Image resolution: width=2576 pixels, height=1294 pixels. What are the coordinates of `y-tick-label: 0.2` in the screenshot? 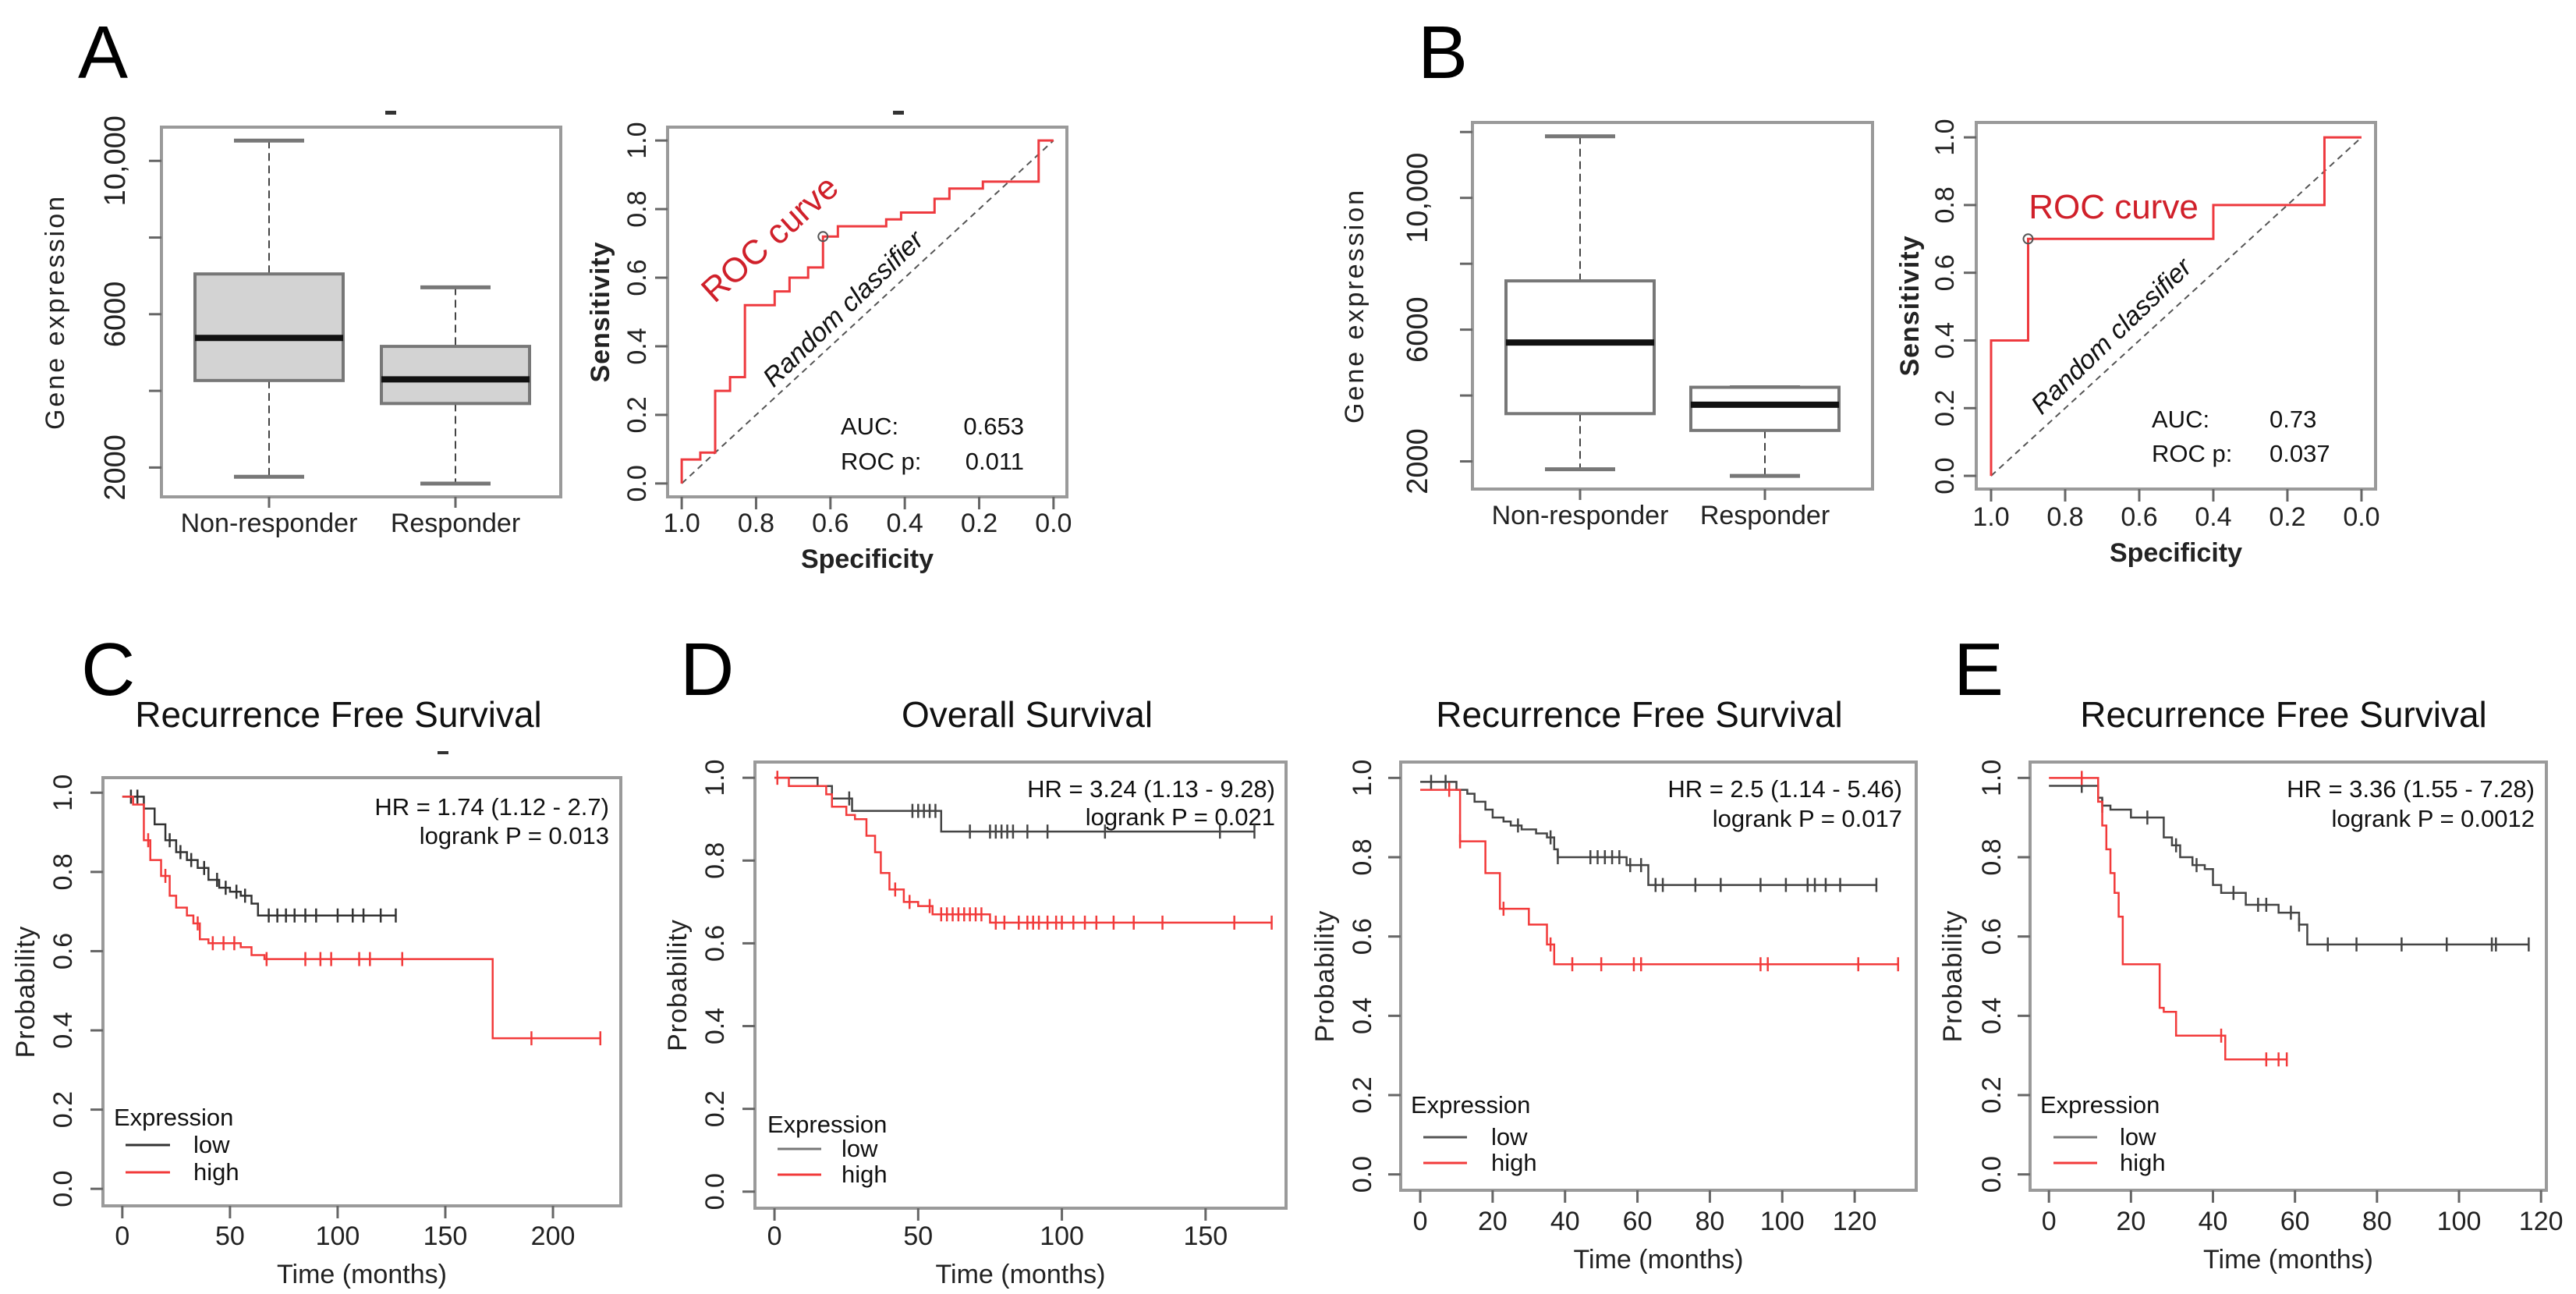 It's located at (1362, 1095).